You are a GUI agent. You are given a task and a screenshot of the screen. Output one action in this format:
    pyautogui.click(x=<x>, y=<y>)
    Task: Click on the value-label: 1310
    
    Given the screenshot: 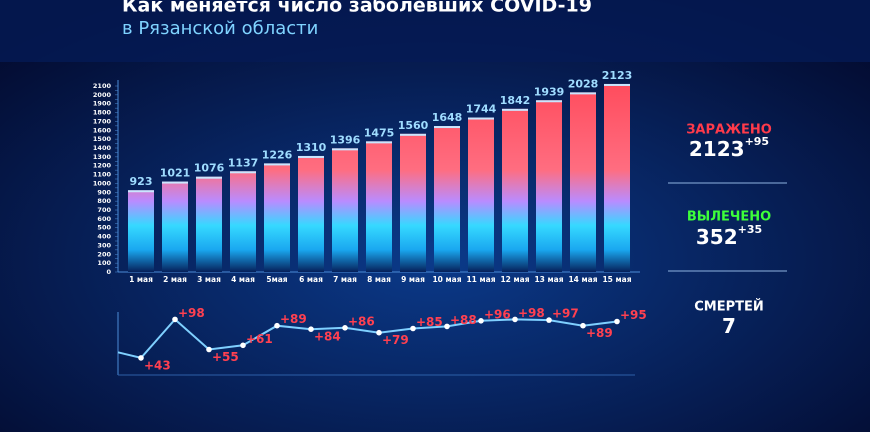 What is the action you would take?
    pyautogui.click(x=311, y=147)
    